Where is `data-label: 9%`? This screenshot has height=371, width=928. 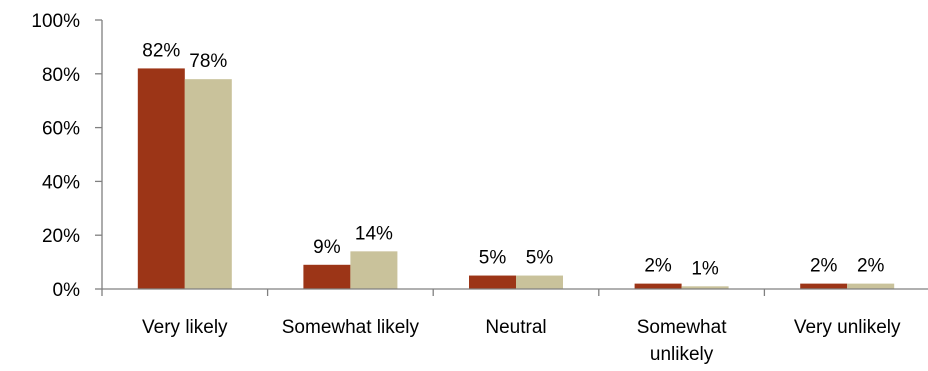
data-label: 9% is located at coordinates (327, 247).